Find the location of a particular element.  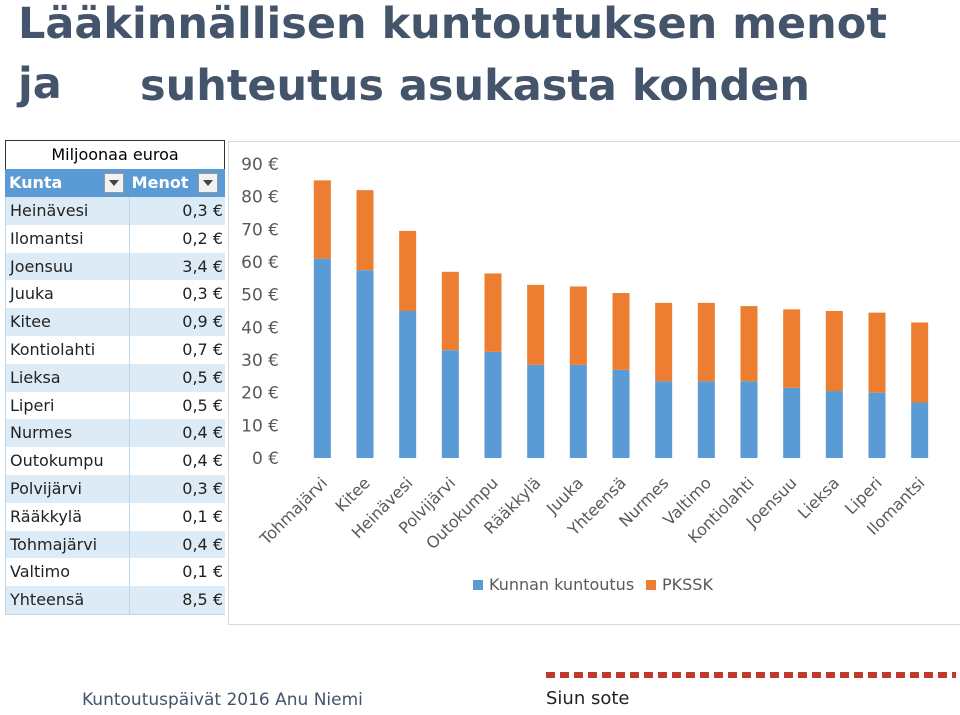

table-row: Heinävesi 0,3 € is located at coordinates (115, 211).